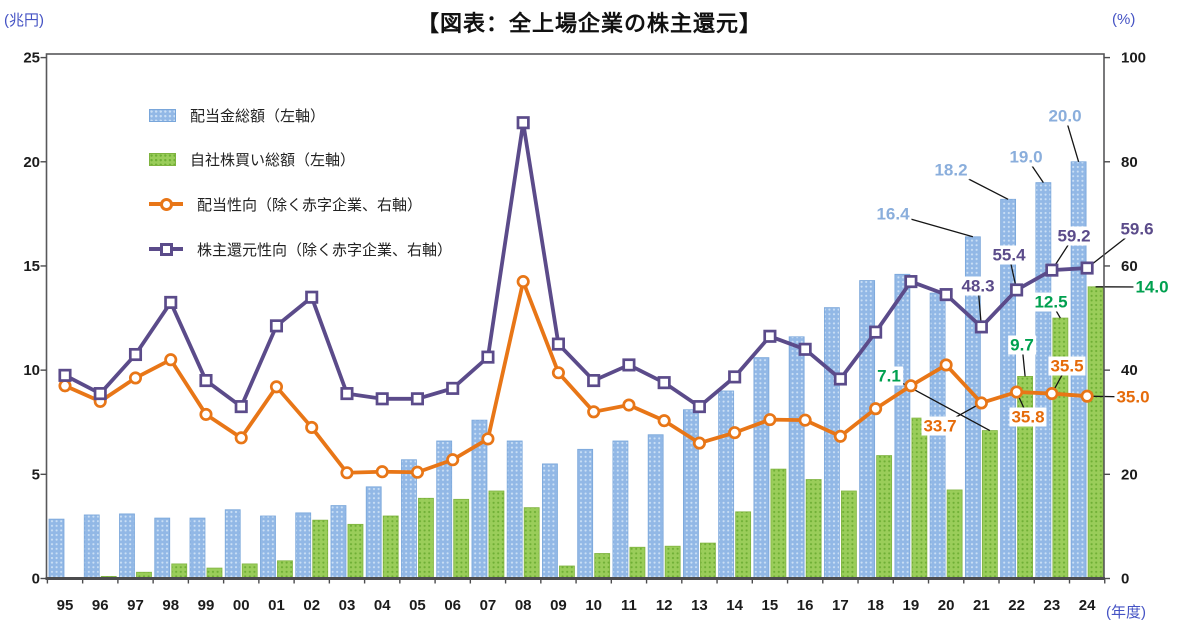 The height and width of the screenshot is (630, 1179). Describe the element at coordinates (241, 605) in the screenshot. I see `x-axis-label-00: 00` at that location.